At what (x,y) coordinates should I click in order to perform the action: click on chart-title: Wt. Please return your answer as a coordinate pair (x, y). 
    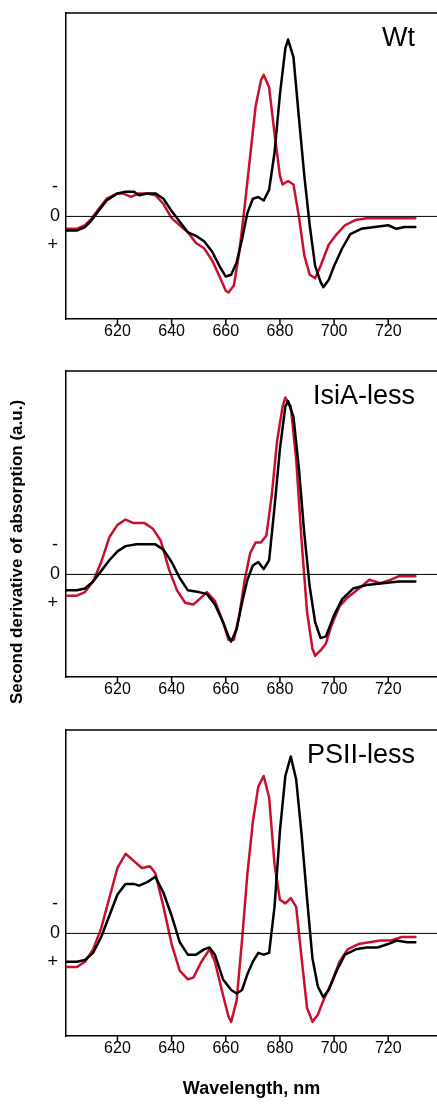
    Looking at the image, I should click on (399, 36).